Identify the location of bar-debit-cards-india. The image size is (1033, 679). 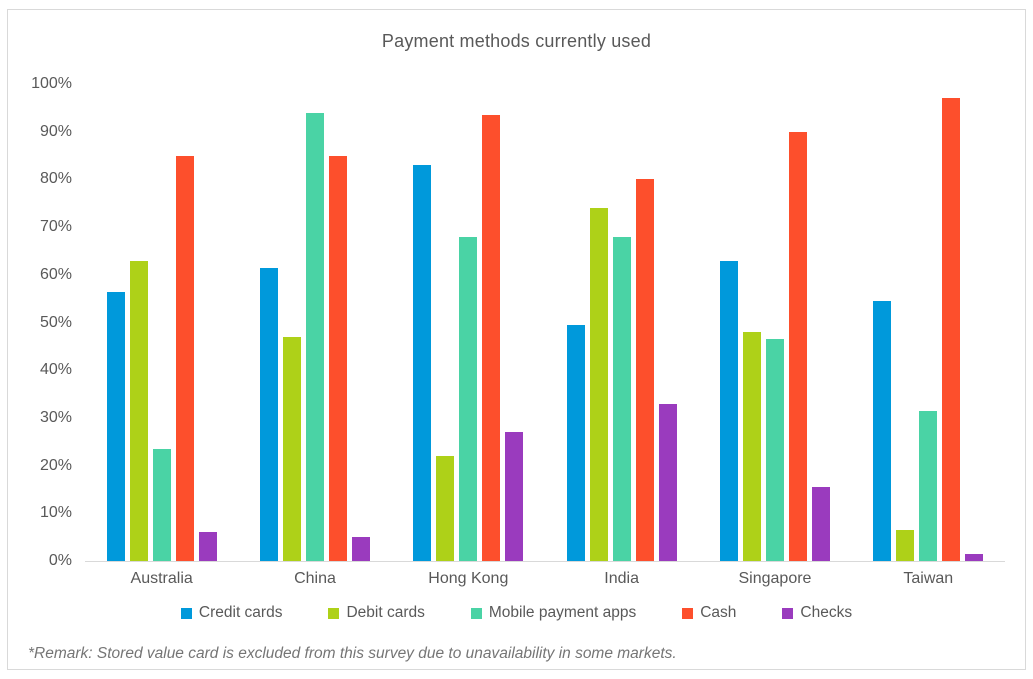
(598, 384).